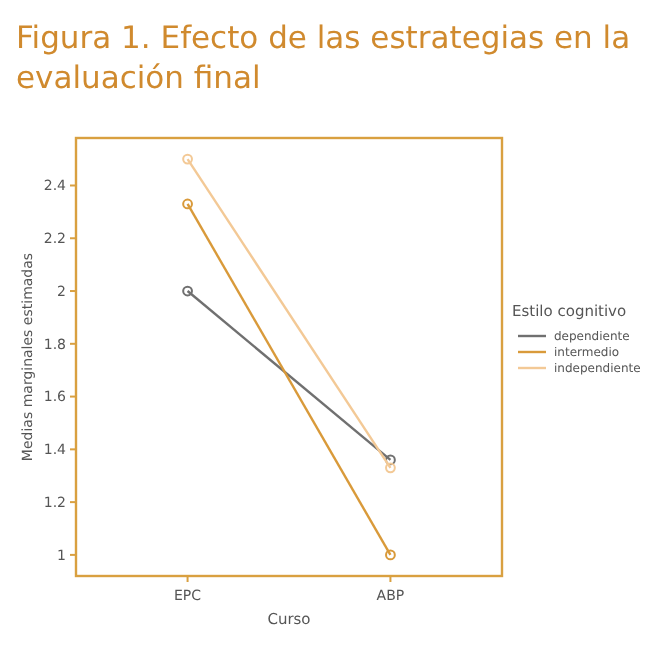 The width and height of the screenshot is (666, 646). What do you see at coordinates (323, 58) in the screenshot?
I see `chart-title: Figura 1. Efecto de las estrategias en la evaluación final` at bounding box center [323, 58].